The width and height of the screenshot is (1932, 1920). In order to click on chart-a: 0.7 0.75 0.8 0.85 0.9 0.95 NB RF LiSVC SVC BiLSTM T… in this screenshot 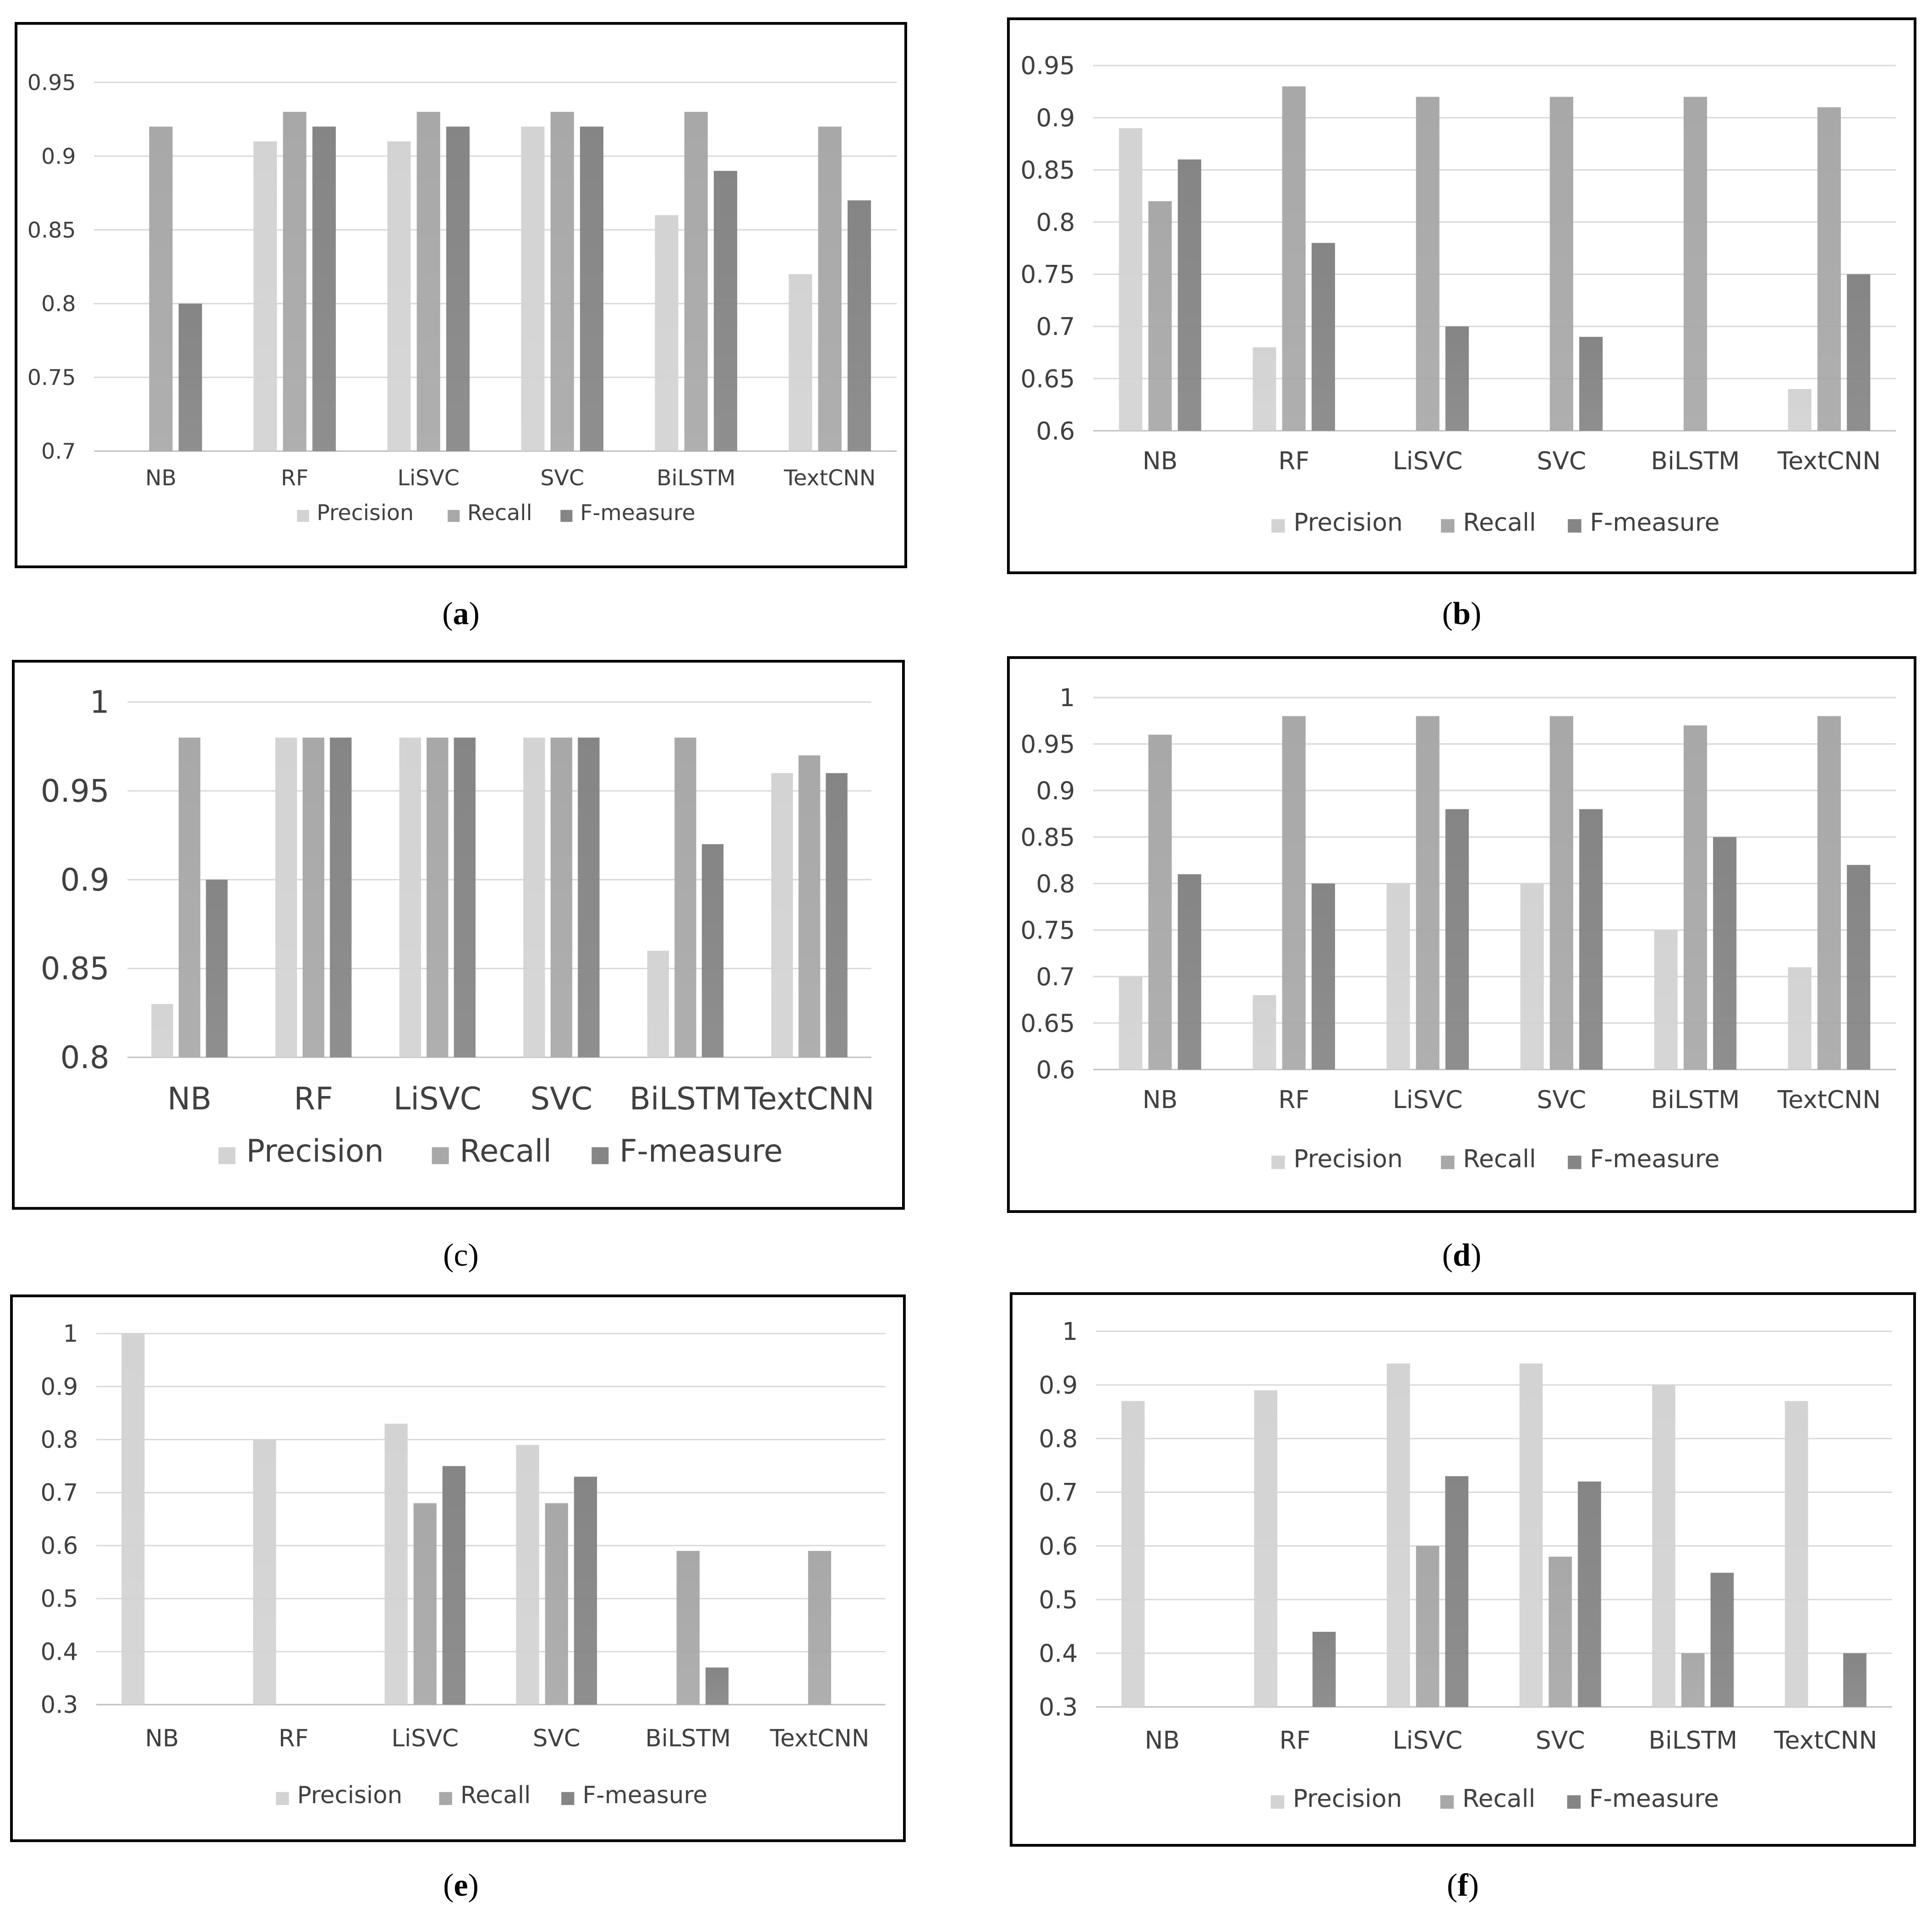, I will do `click(462, 298)`.